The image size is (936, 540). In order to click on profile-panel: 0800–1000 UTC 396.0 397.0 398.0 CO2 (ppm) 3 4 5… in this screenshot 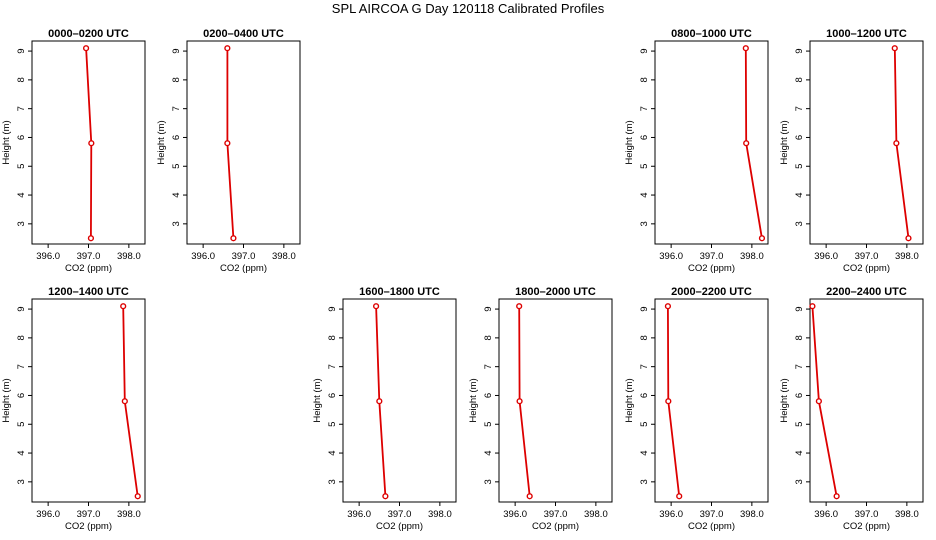, I will do `click(696, 151)`.